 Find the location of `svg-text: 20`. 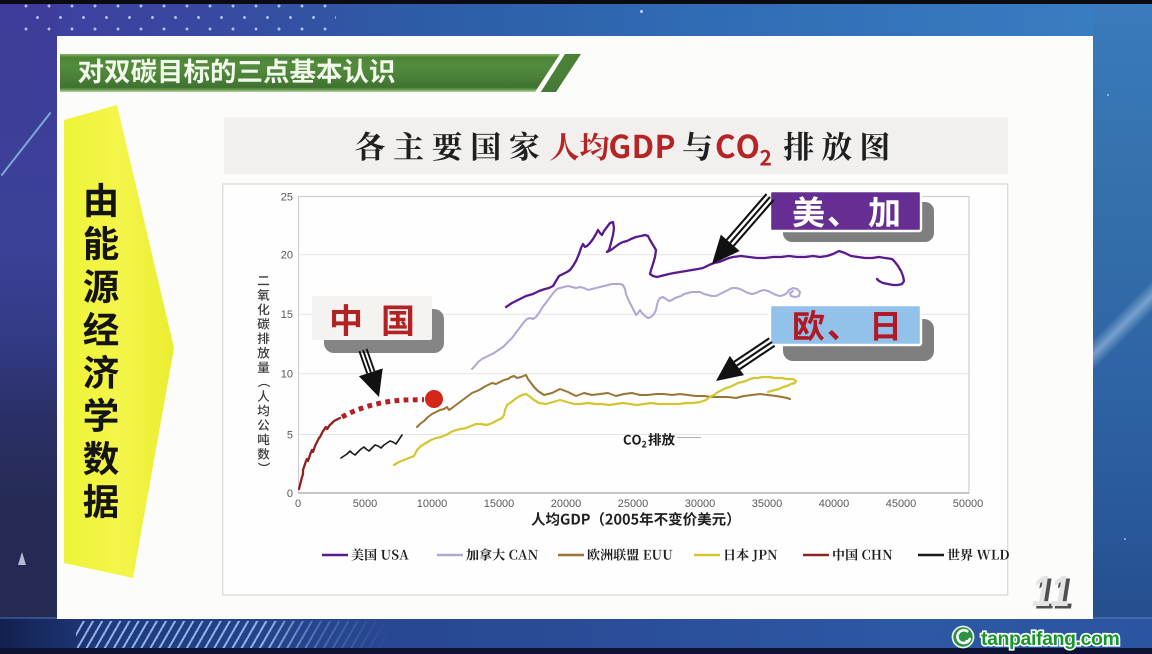

svg-text: 20 is located at coordinates (287, 256).